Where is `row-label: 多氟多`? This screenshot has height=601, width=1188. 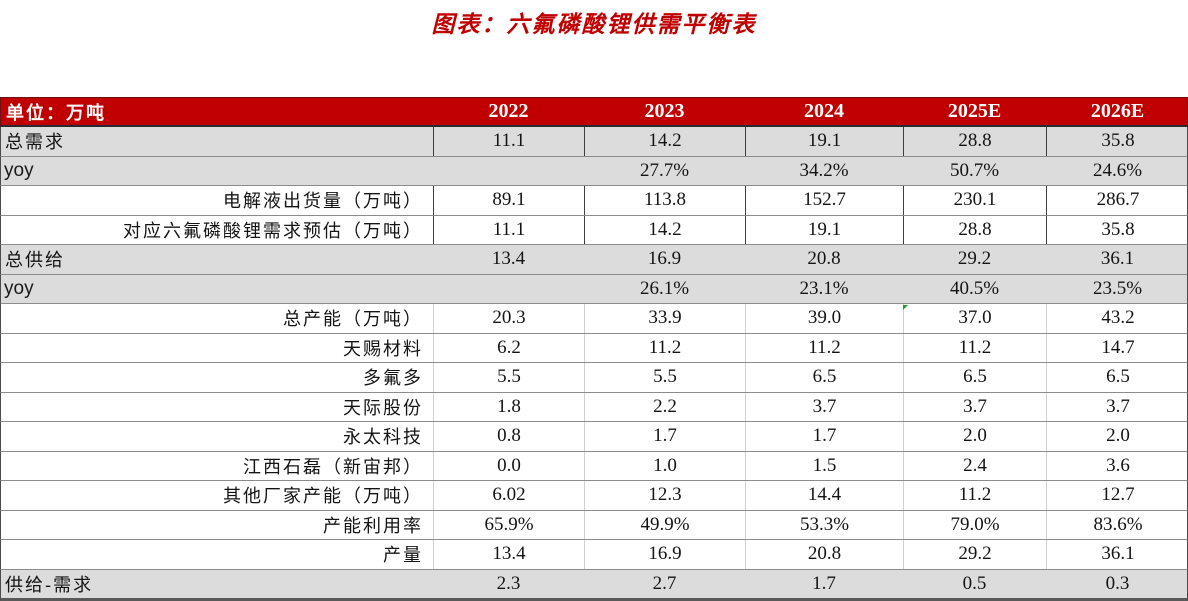 row-label: 多氟多 is located at coordinates (393, 379).